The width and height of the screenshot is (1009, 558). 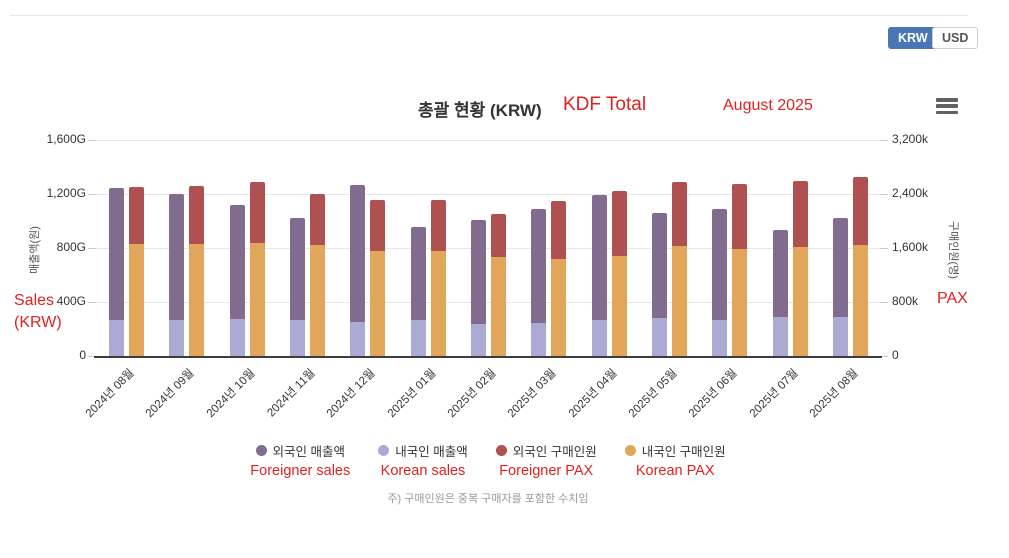 What do you see at coordinates (554, 452) in the screenshot?
I see `legend-label: 외국인 구매인원` at bounding box center [554, 452].